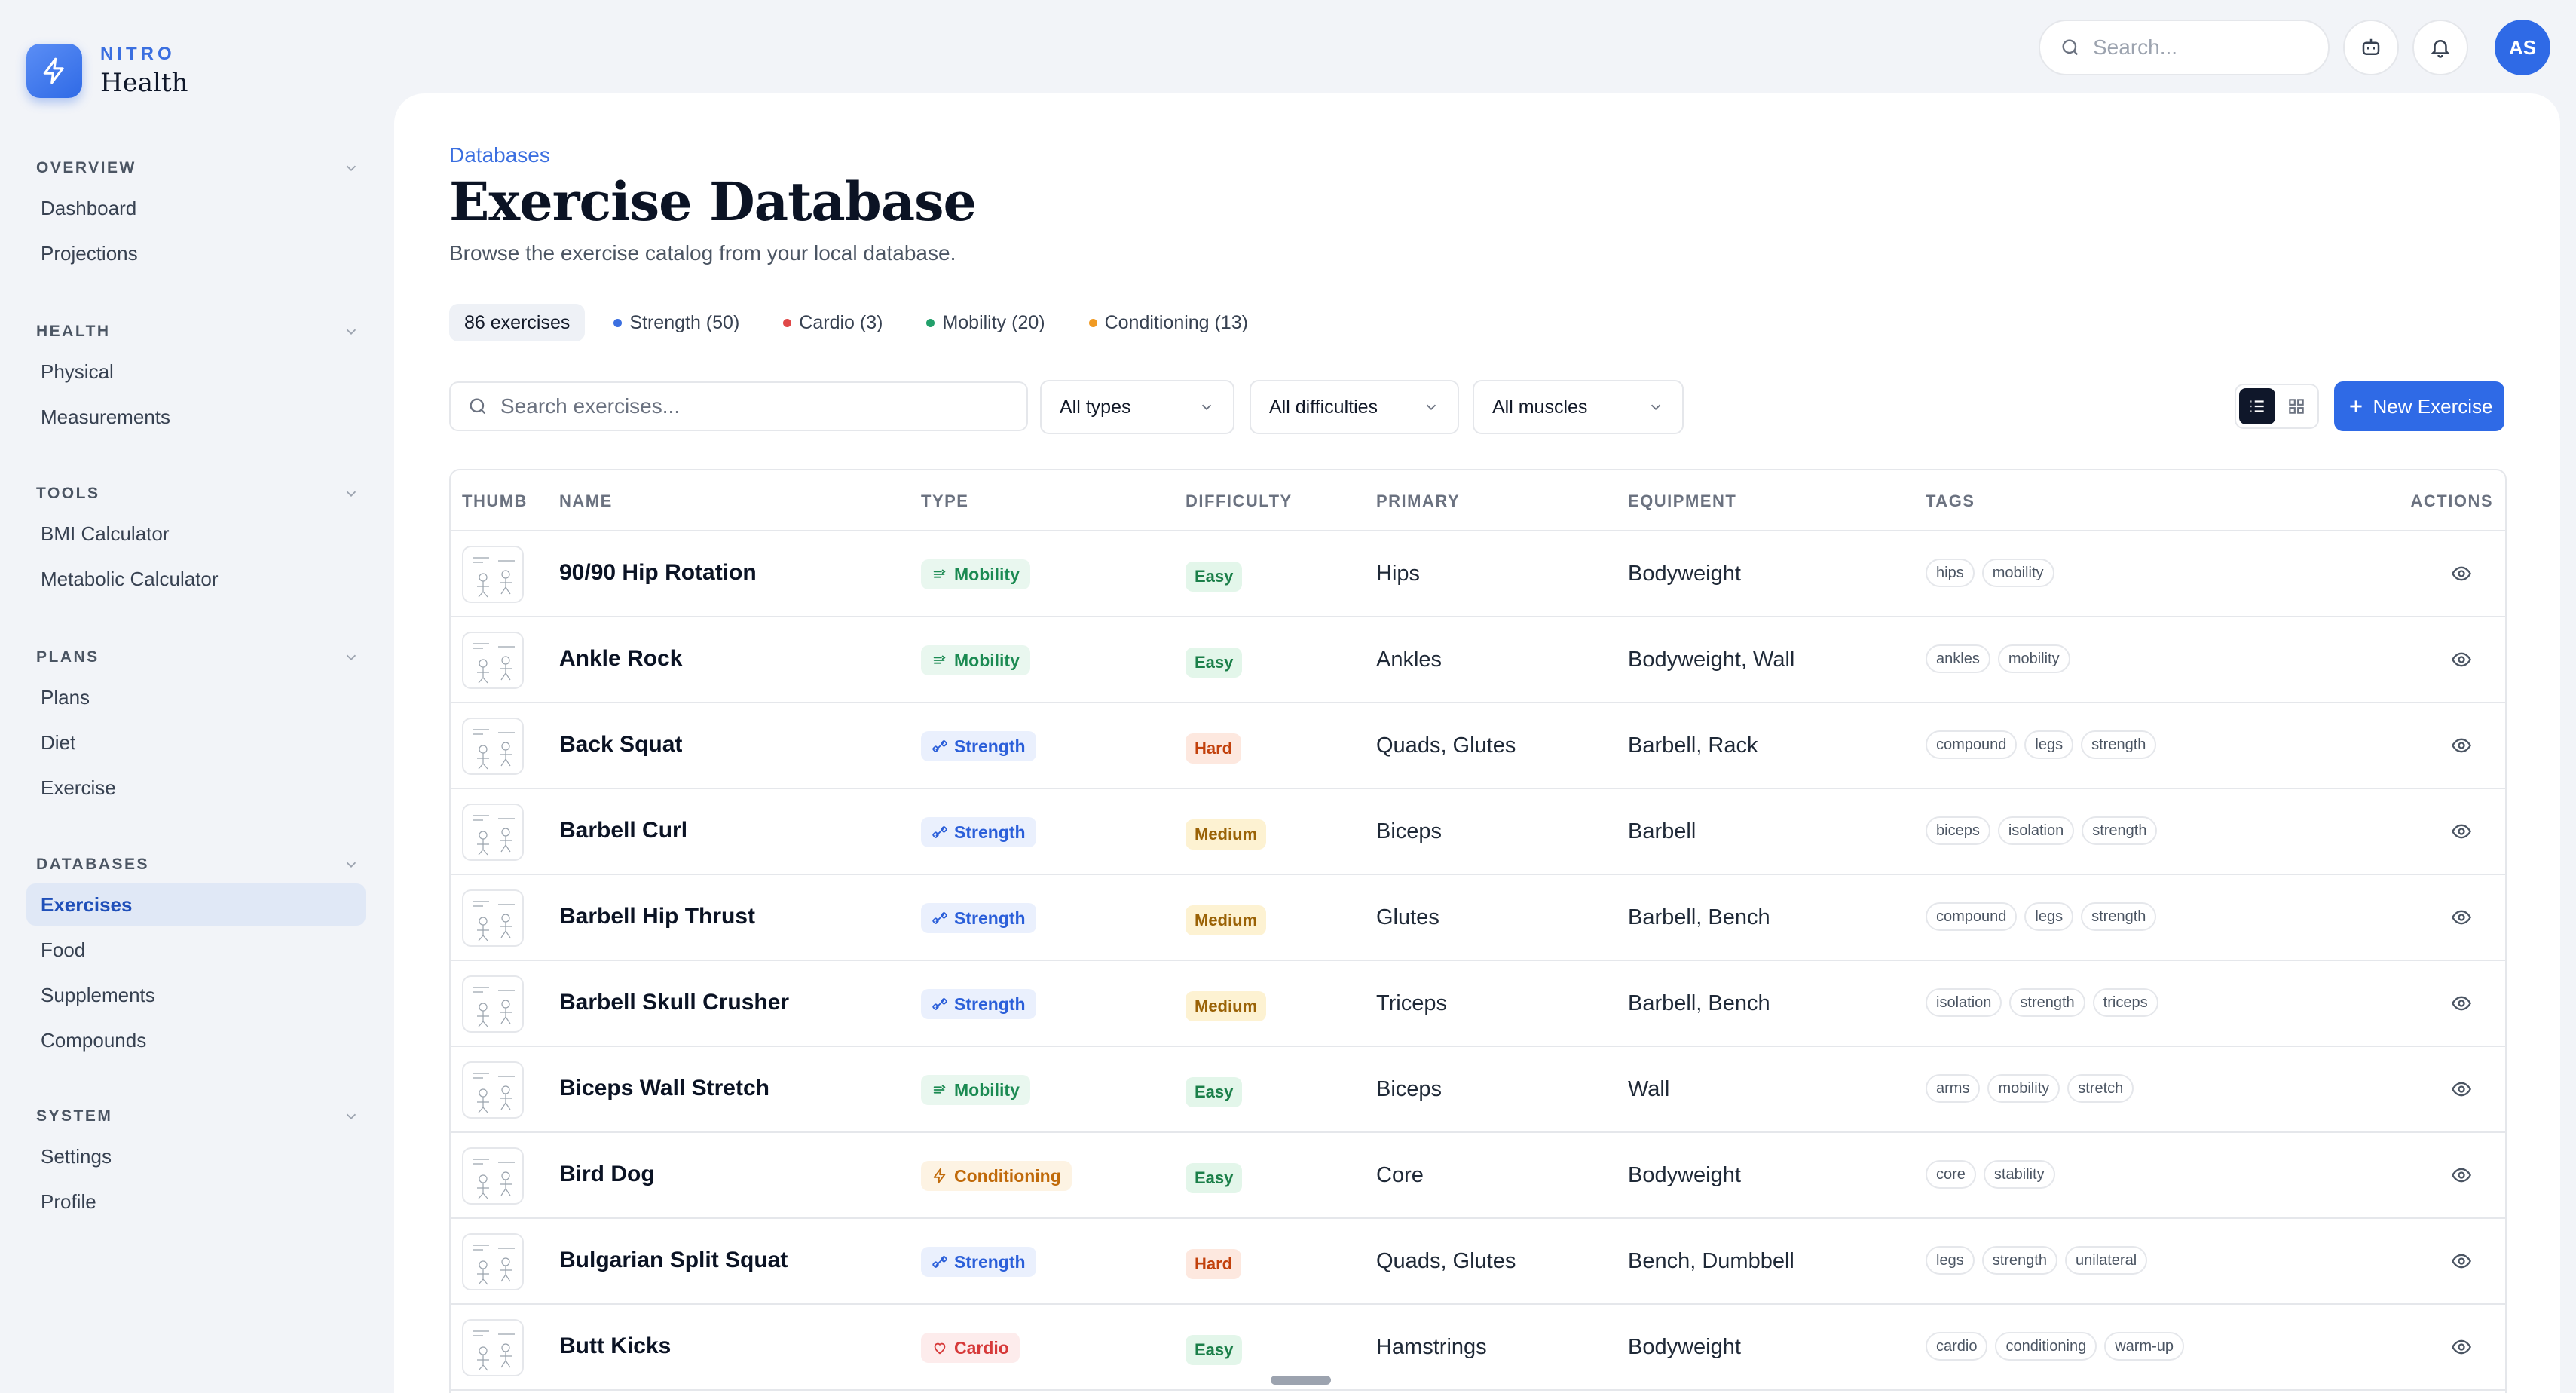 The height and width of the screenshot is (1393, 2576). I want to click on exercise-name: Butt Kicks, so click(615, 1345).